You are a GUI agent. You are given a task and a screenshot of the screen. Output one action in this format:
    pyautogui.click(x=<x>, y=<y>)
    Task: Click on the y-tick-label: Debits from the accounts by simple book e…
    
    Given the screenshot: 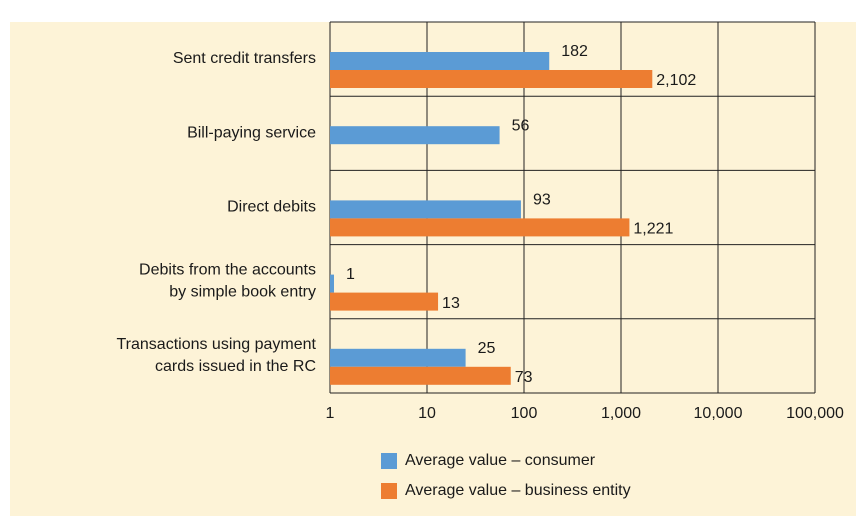 What is the action you would take?
    pyautogui.click(x=227, y=281)
    